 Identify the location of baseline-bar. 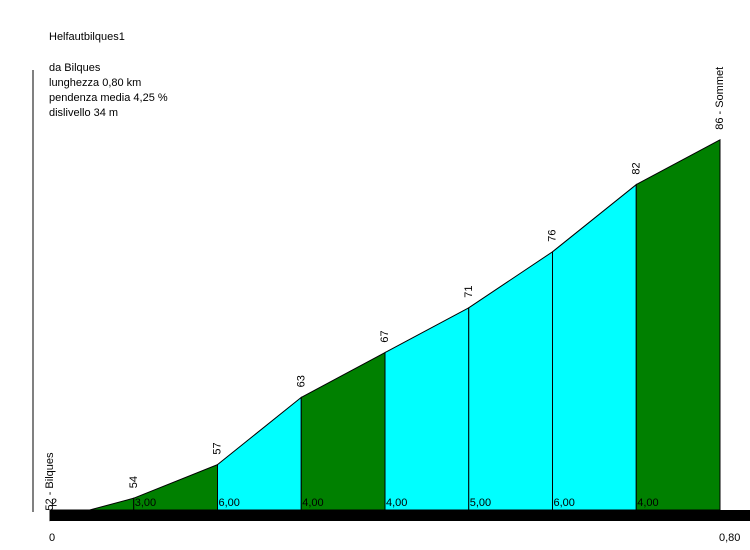
(400, 515).